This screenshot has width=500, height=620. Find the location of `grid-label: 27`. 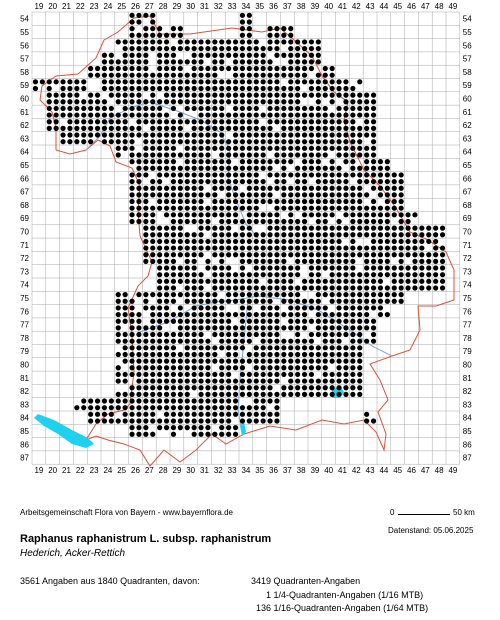

grid-label: 27 is located at coordinates (149, 470).